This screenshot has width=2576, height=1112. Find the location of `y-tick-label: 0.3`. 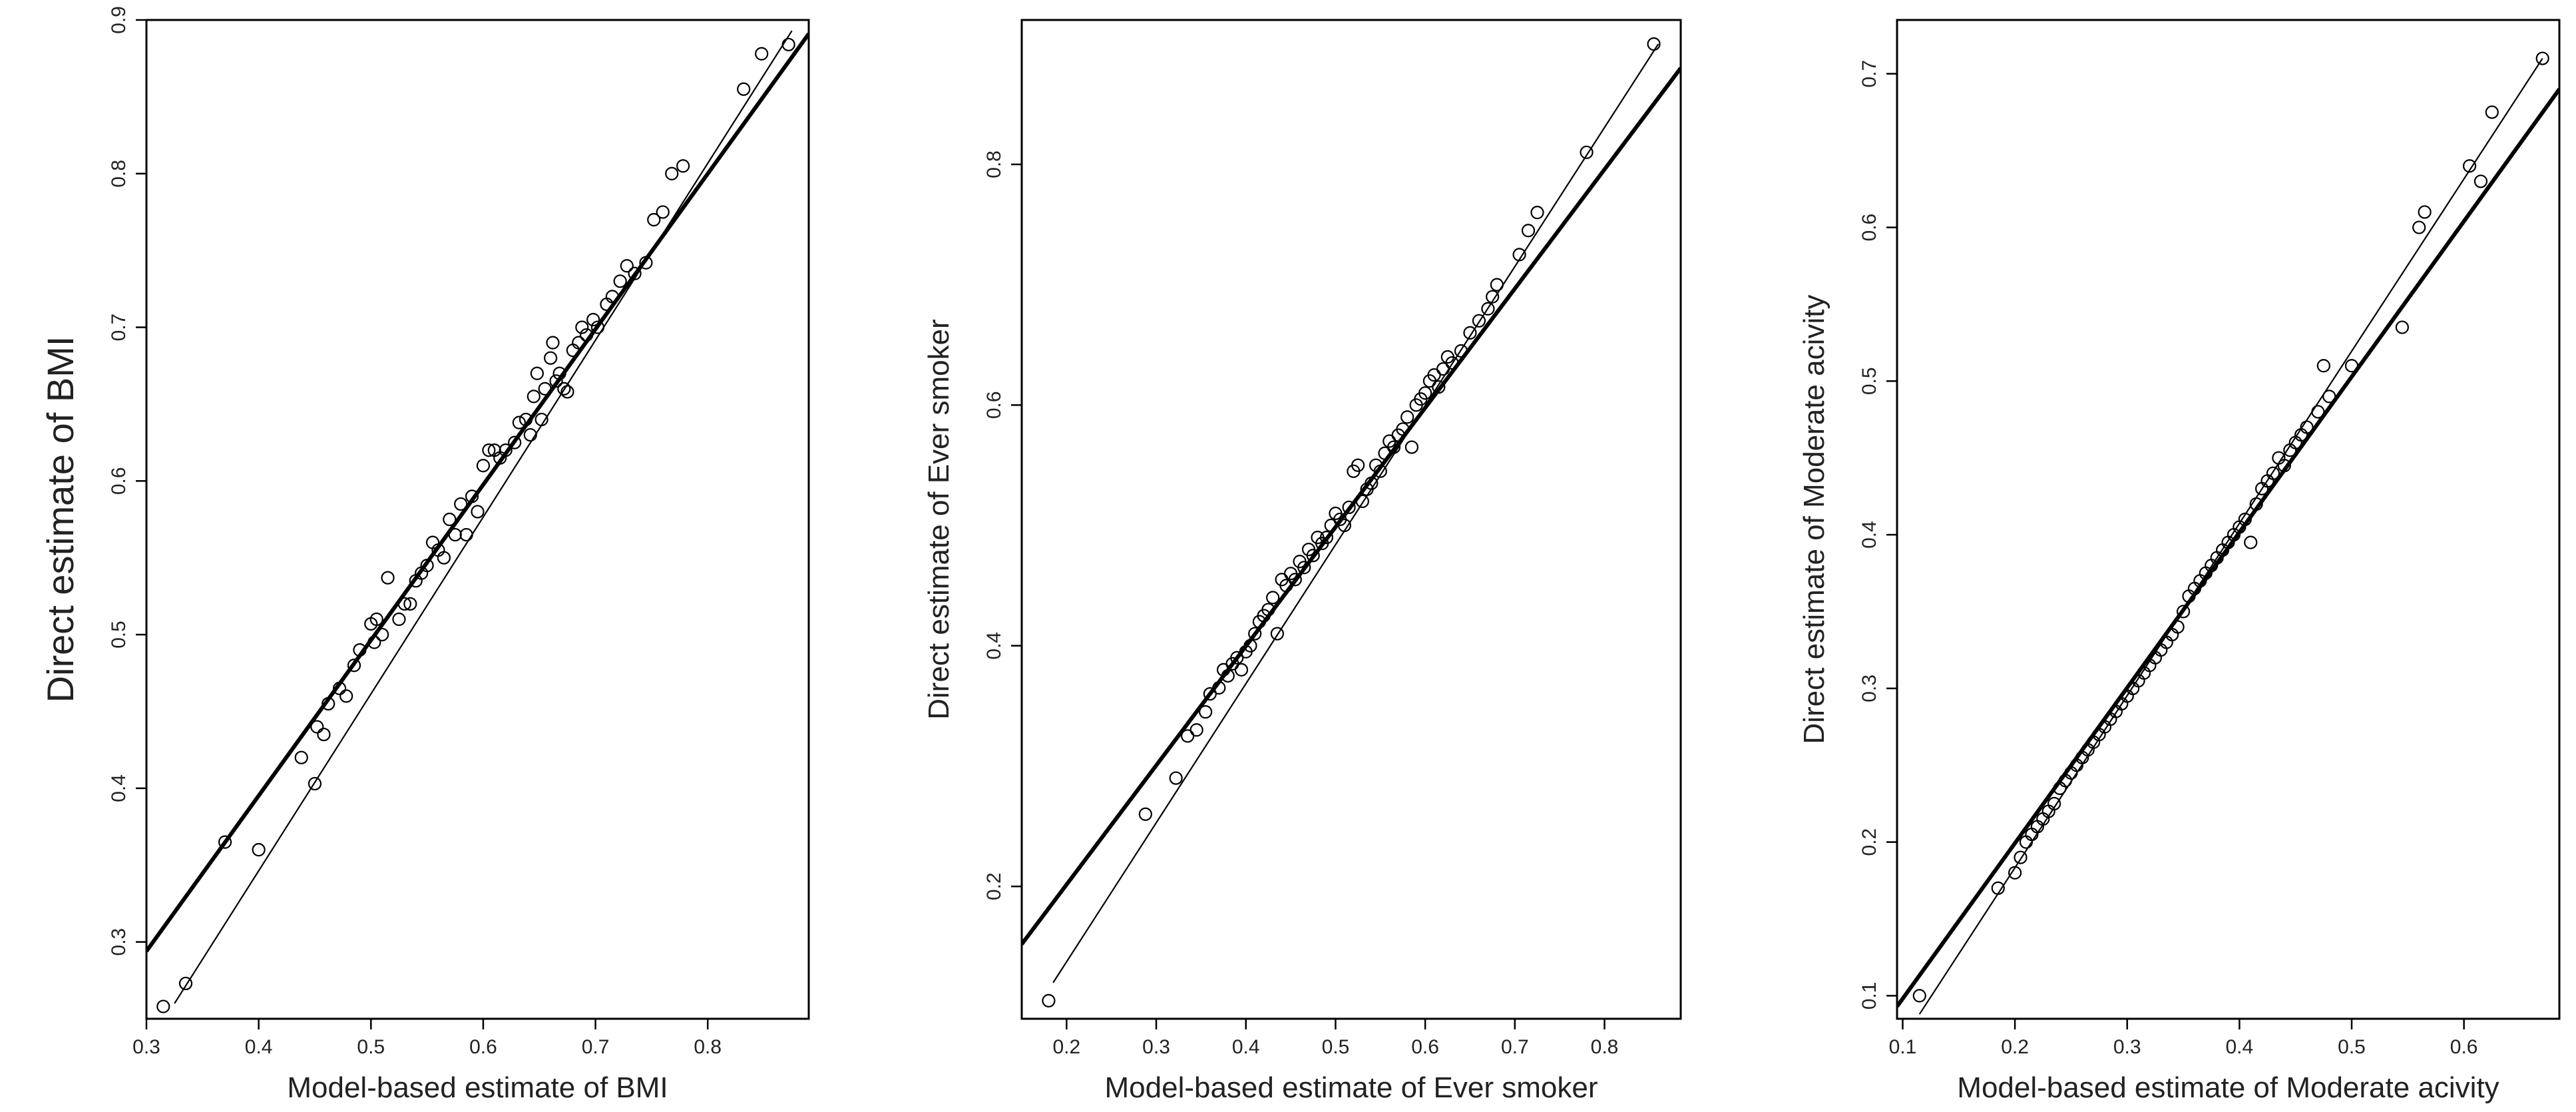

y-tick-label: 0.3 is located at coordinates (1869, 688).